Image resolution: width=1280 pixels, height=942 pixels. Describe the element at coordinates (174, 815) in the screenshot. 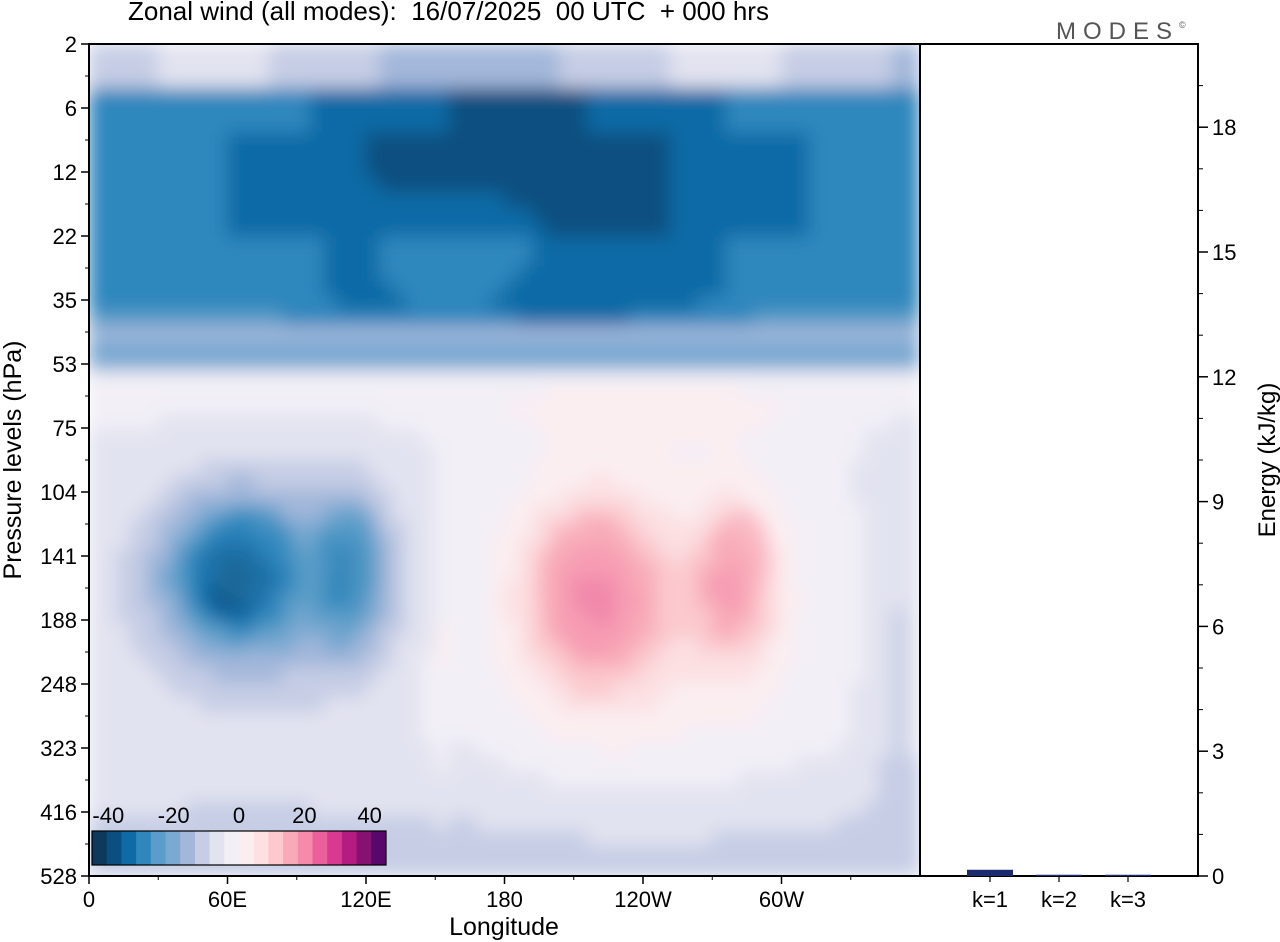

I see `colorbar-tick-label: -20` at that location.